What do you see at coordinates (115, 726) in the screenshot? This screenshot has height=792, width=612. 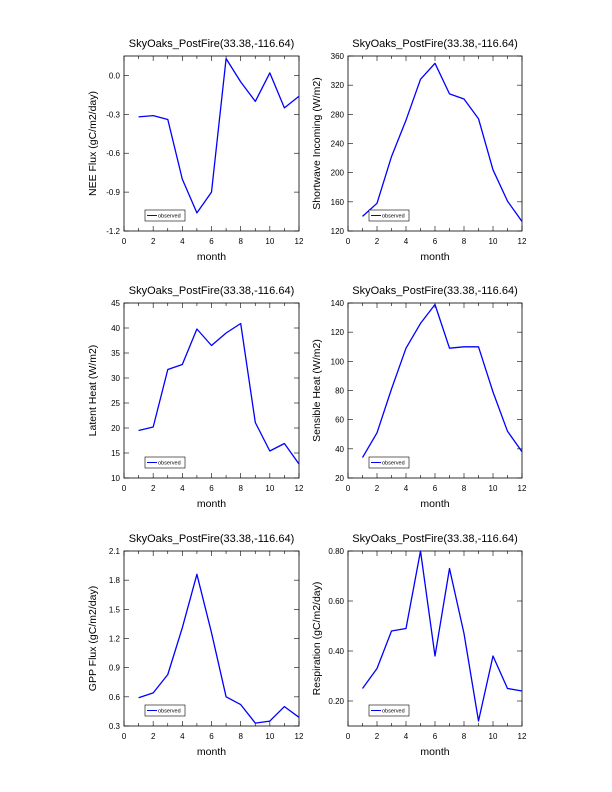 I see `y-tick-label: 0.3` at bounding box center [115, 726].